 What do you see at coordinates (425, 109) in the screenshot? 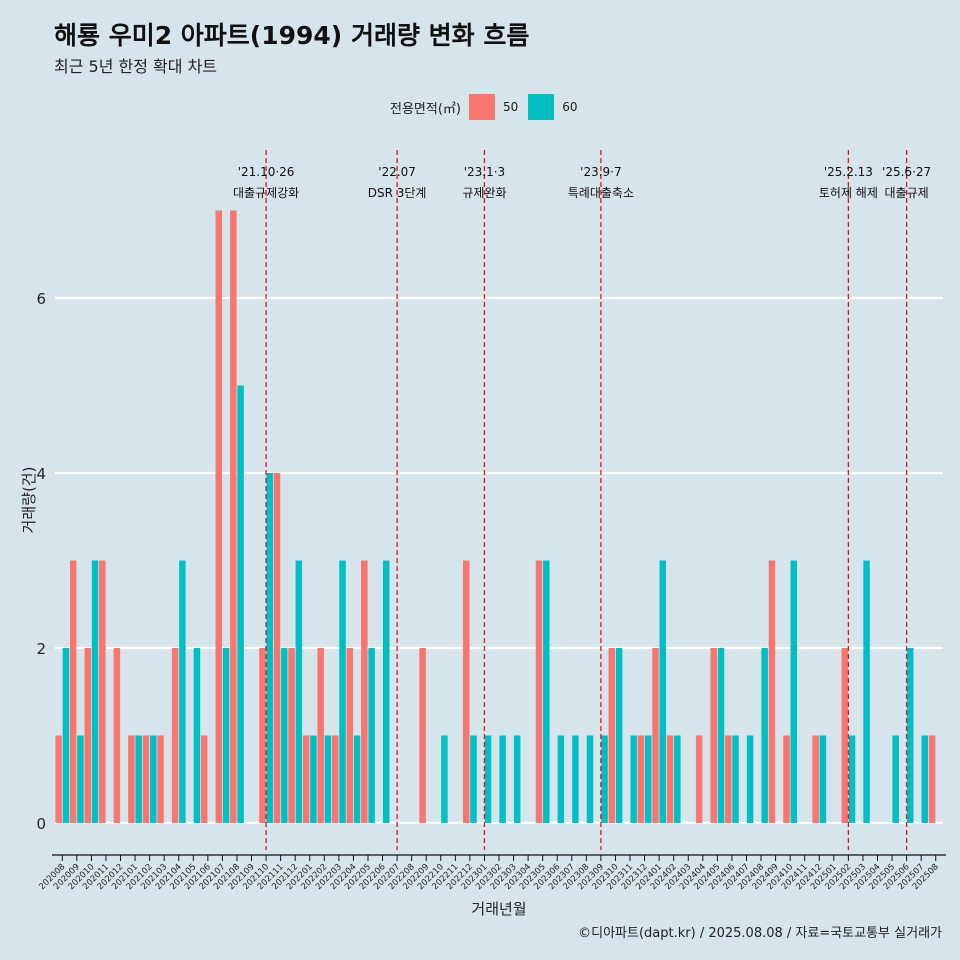
I see `legend-title: 전용면적(㎡)` at bounding box center [425, 109].